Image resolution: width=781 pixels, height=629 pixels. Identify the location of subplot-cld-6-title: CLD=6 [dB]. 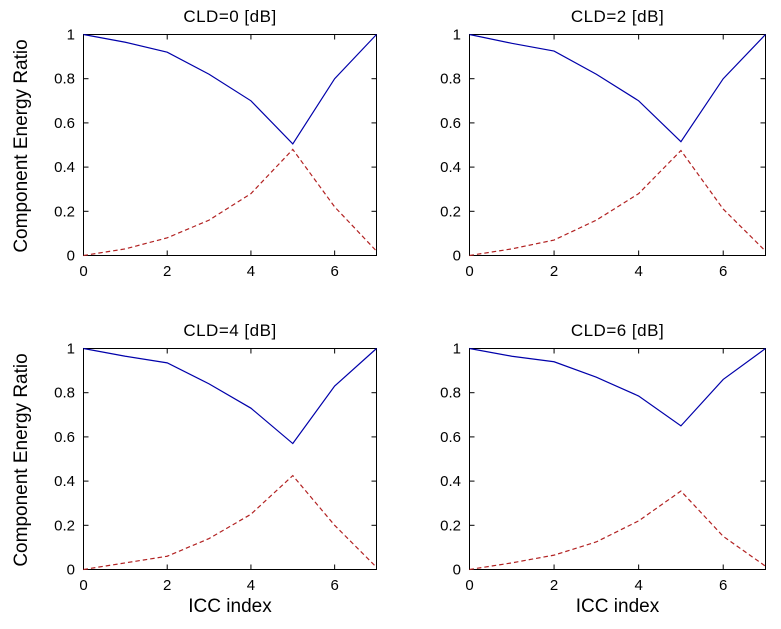
(617, 330).